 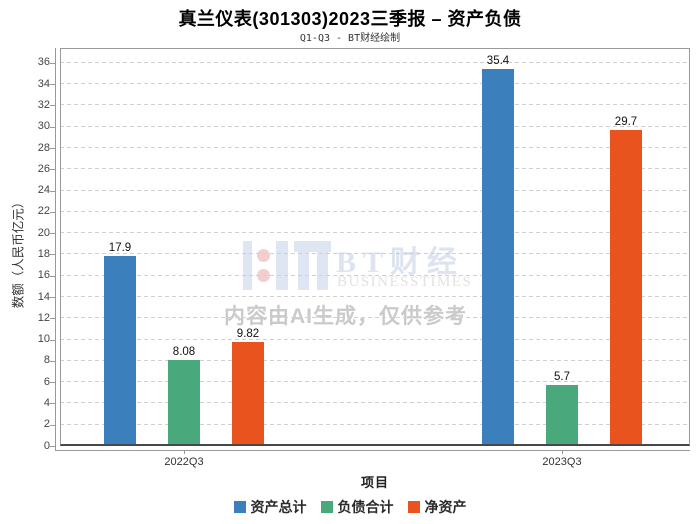 I want to click on legend-label: 资产总计, so click(x=278, y=507).